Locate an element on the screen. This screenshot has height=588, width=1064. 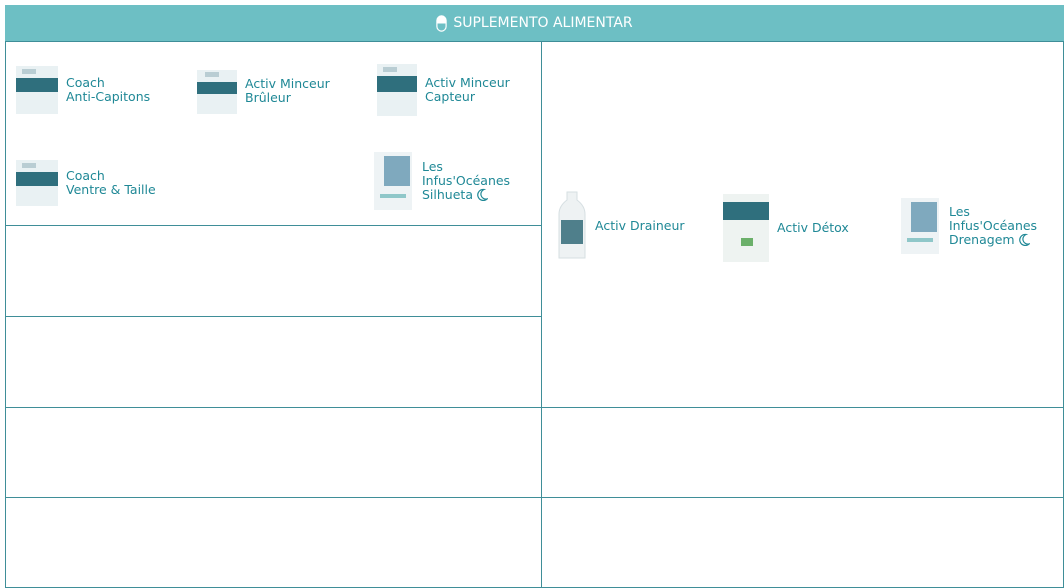
product-name-line: Activ Draineur is located at coordinates (640, 225).